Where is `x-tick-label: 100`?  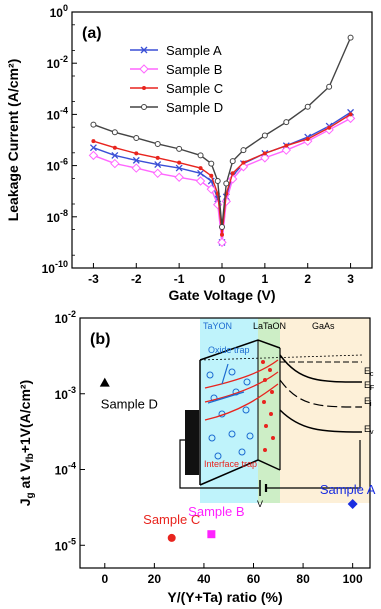 x-tick-label: 100 is located at coordinates (353, 579).